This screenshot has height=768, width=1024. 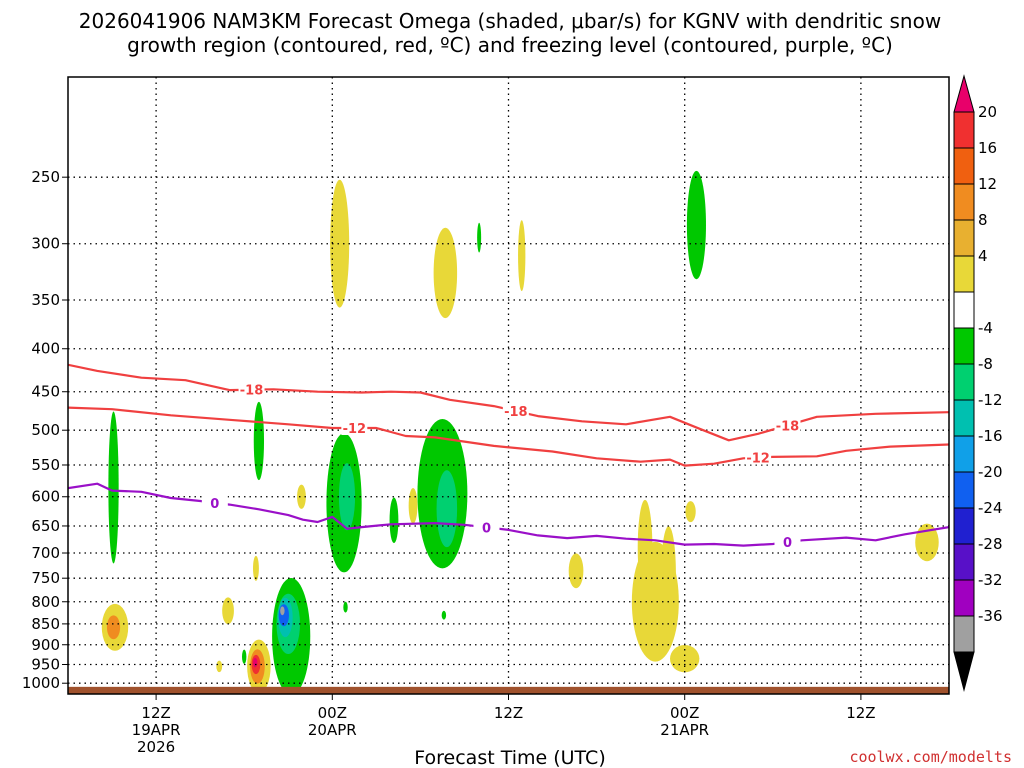 I want to click on colorbar-label: -32, so click(x=990, y=580).